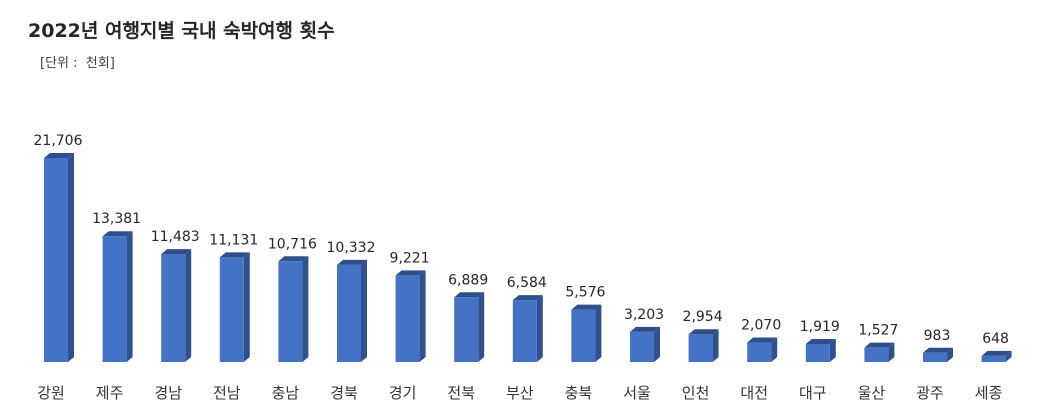 This screenshot has width=1055, height=416. What do you see at coordinates (644, 315) in the screenshot?
I see `data-label: 3,203` at bounding box center [644, 315].